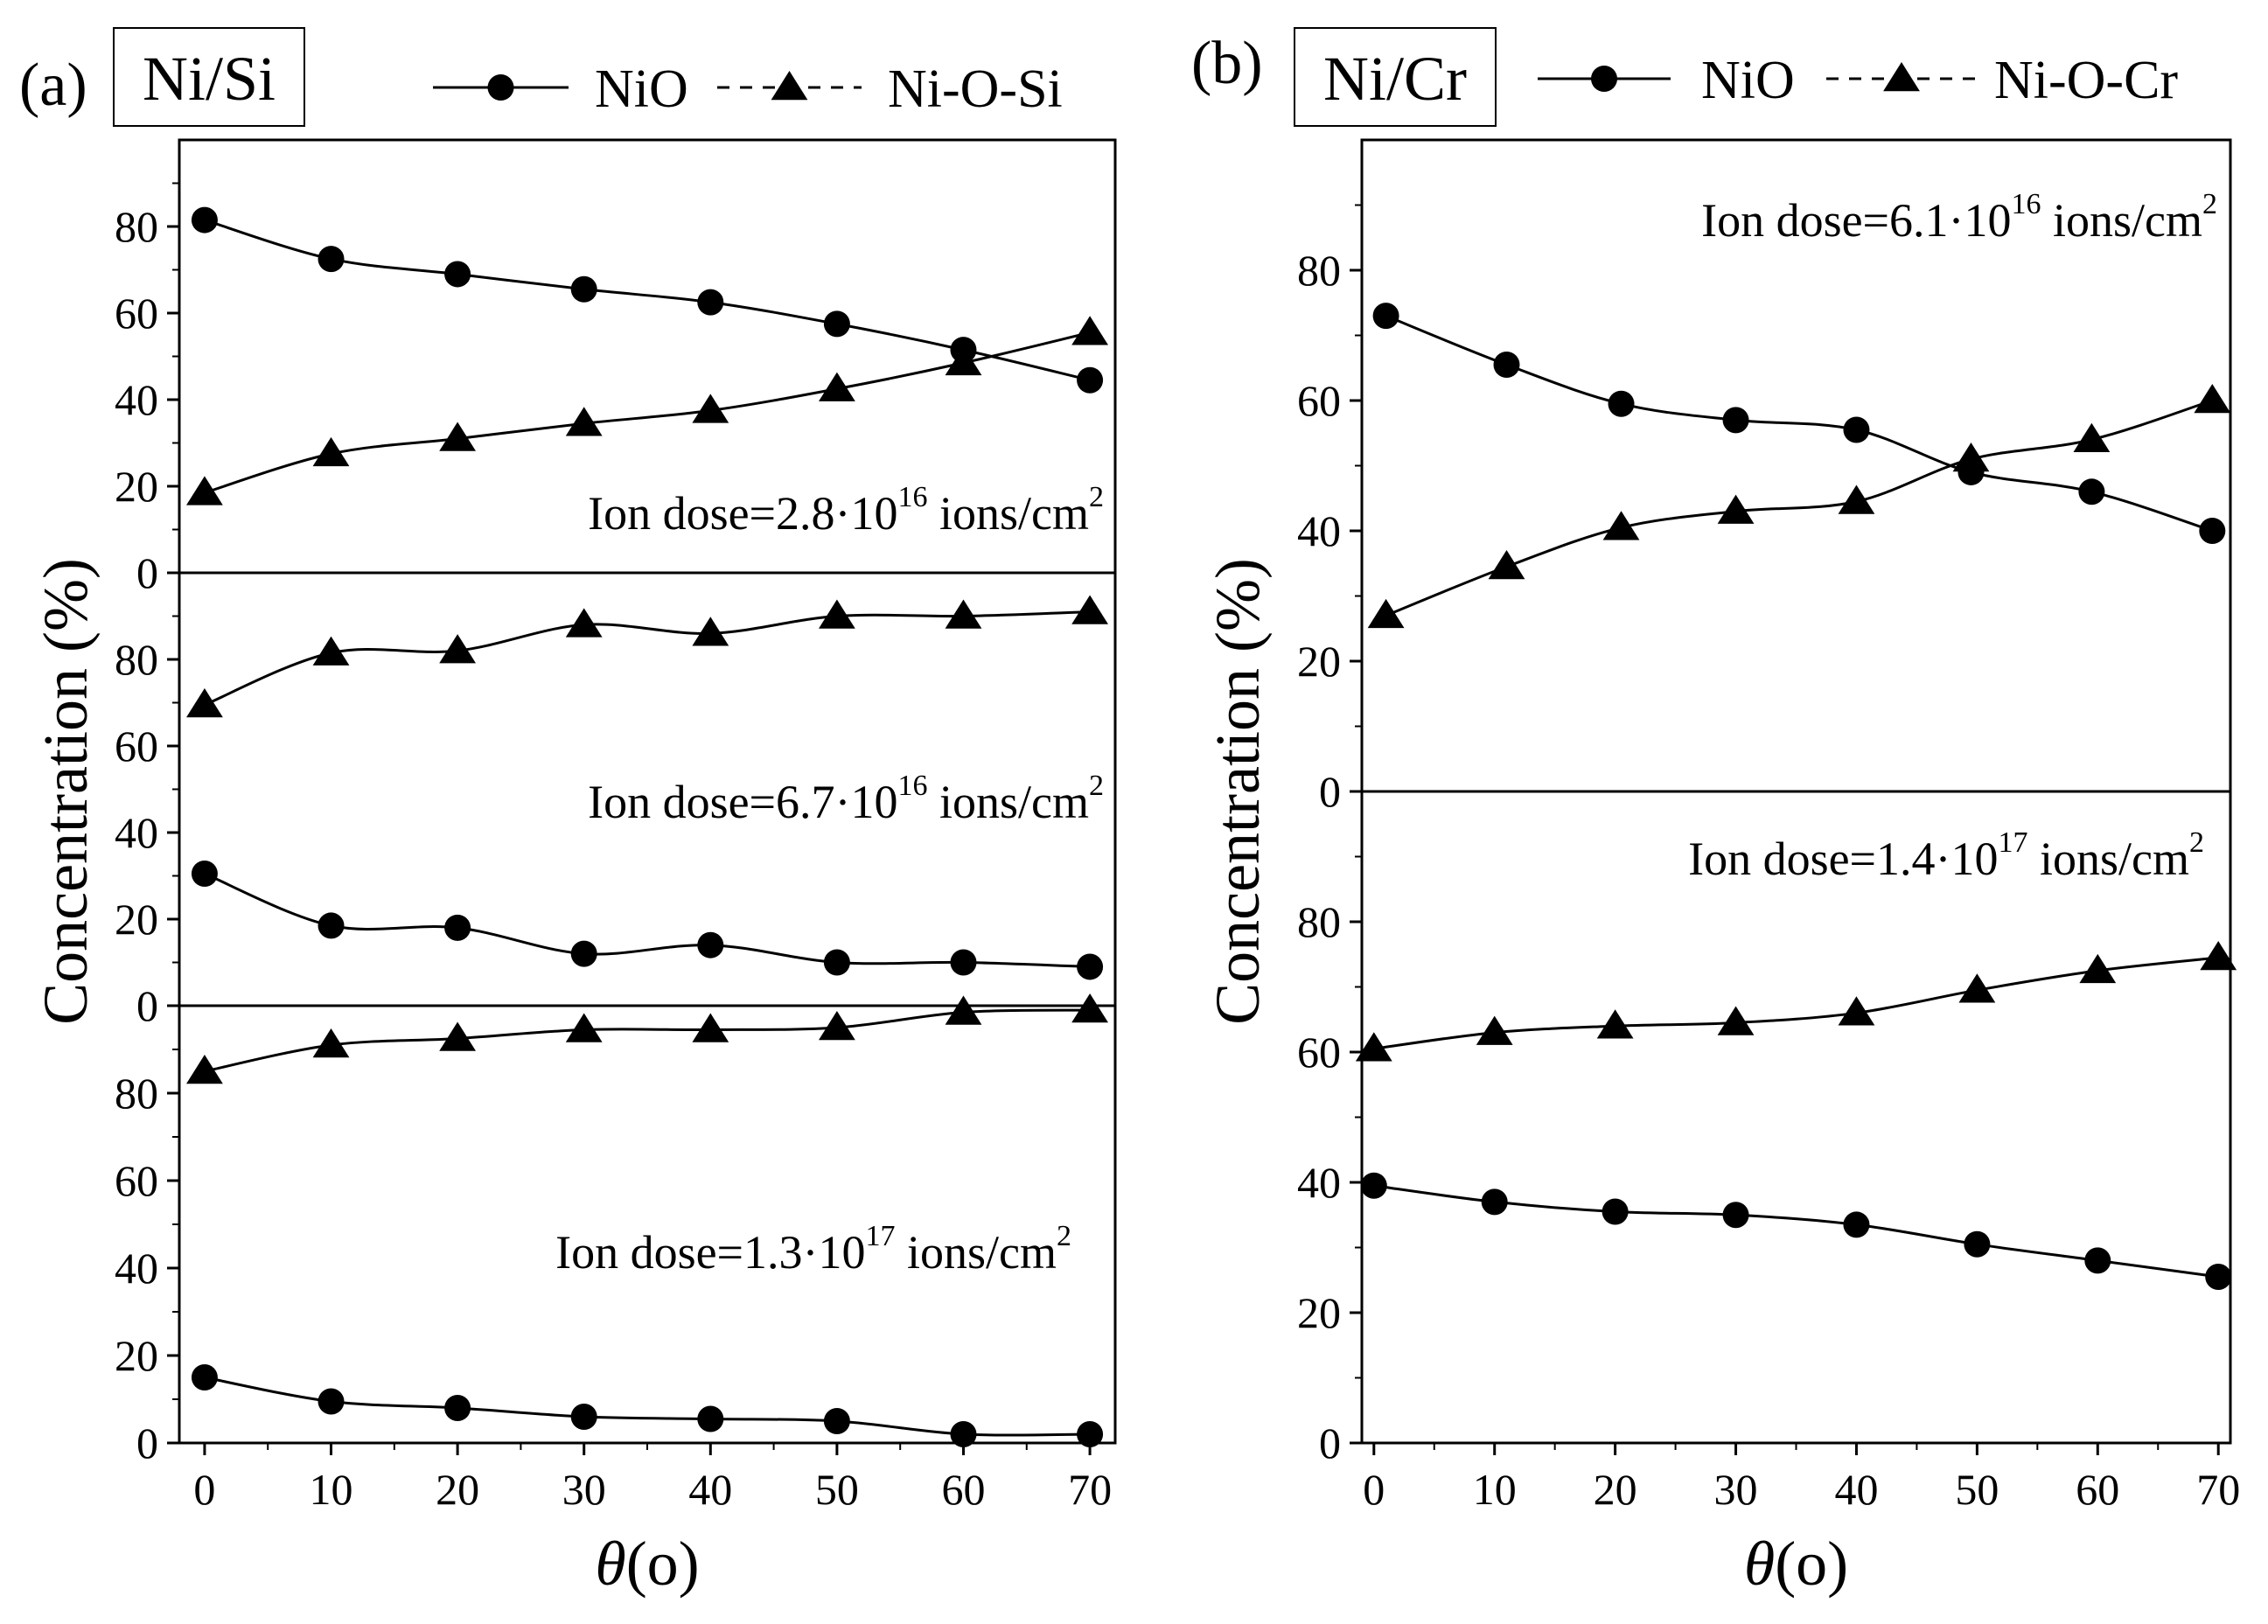 The height and width of the screenshot is (1624, 2268). I want to click on x-tick-label: 70, so click(1090, 1489).